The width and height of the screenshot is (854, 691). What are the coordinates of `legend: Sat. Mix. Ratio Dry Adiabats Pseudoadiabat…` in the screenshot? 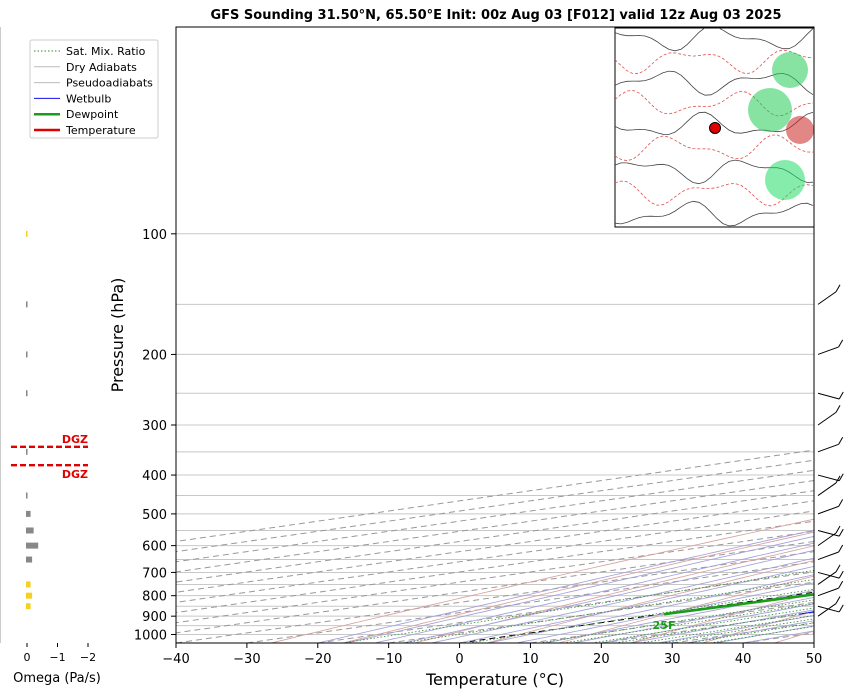 It's located at (94, 89).